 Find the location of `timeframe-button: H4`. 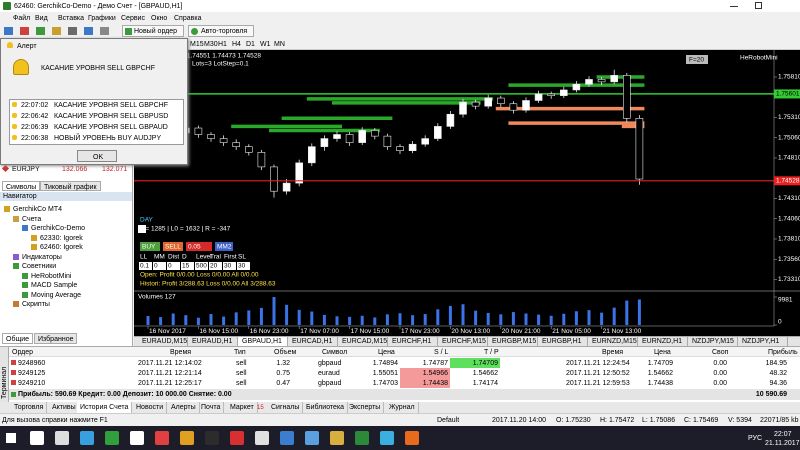

timeframe-button: H4 is located at coordinates (236, 44).